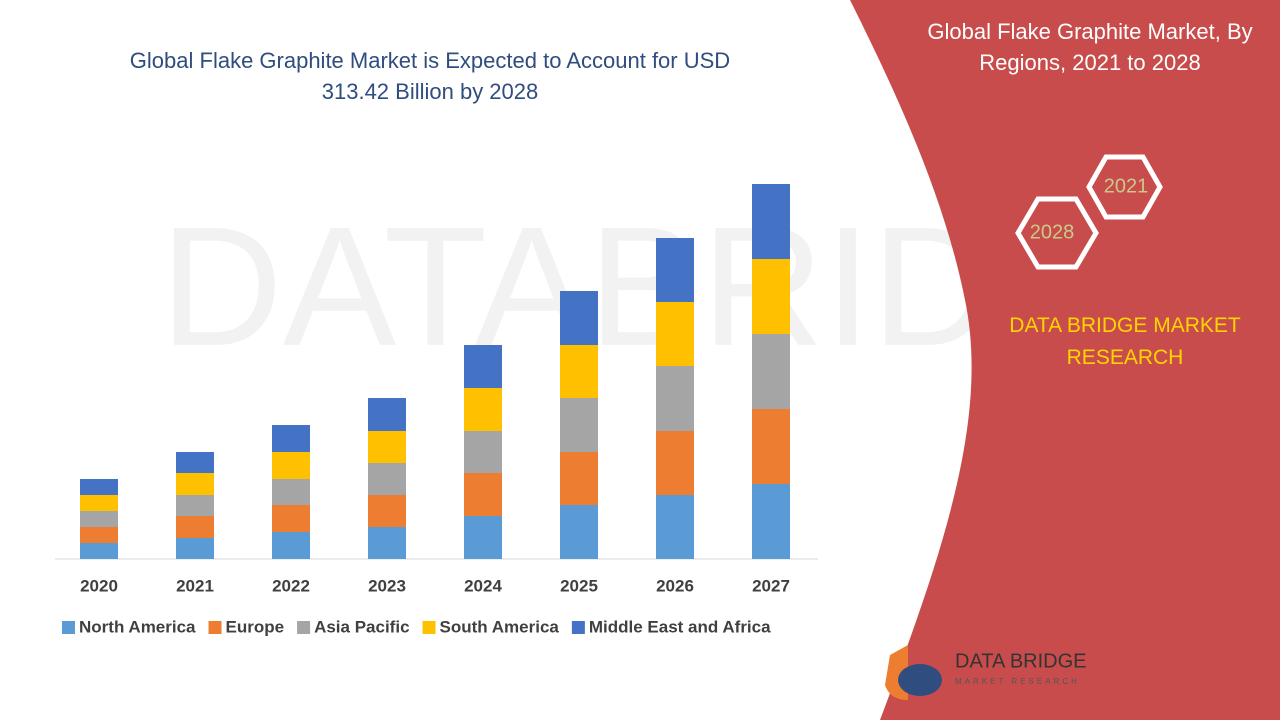  I want to click on x-tick-label: 2021, so click(195, 585).